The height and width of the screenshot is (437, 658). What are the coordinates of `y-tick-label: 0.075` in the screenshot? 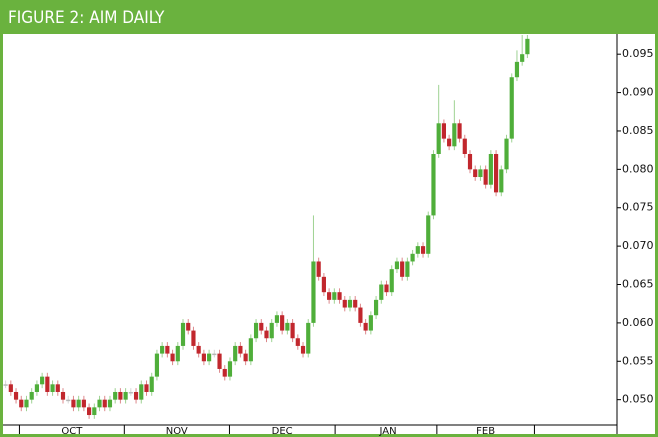 It's located at (638, 207).